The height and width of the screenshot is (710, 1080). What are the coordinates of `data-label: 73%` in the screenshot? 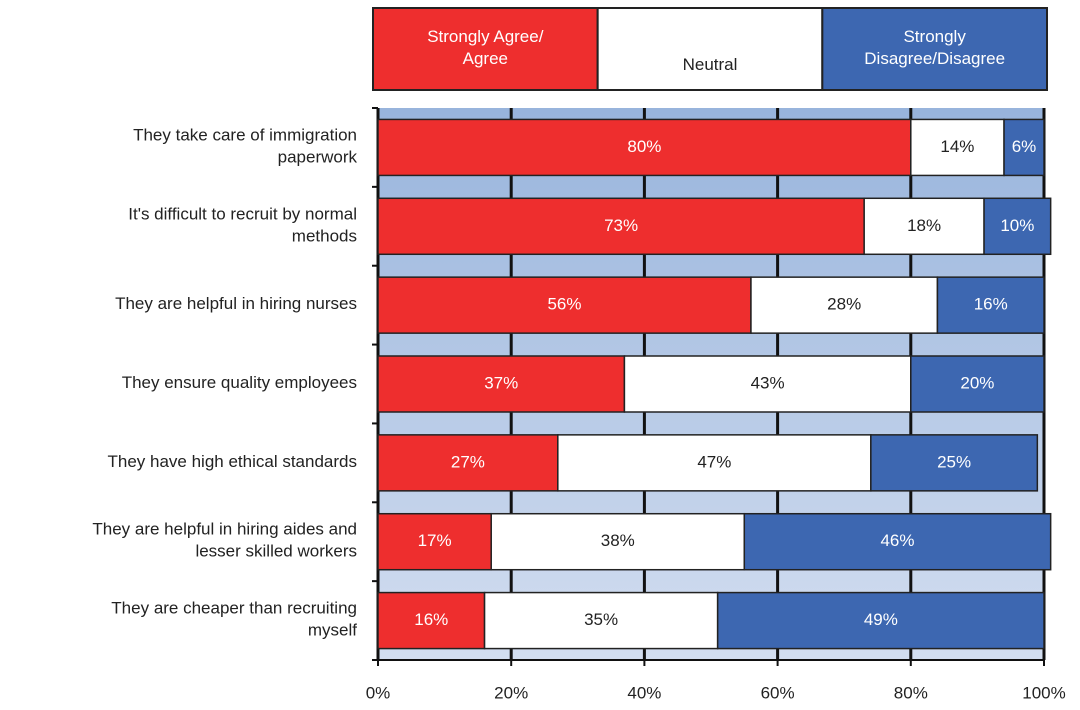 It's located at (621, 225).